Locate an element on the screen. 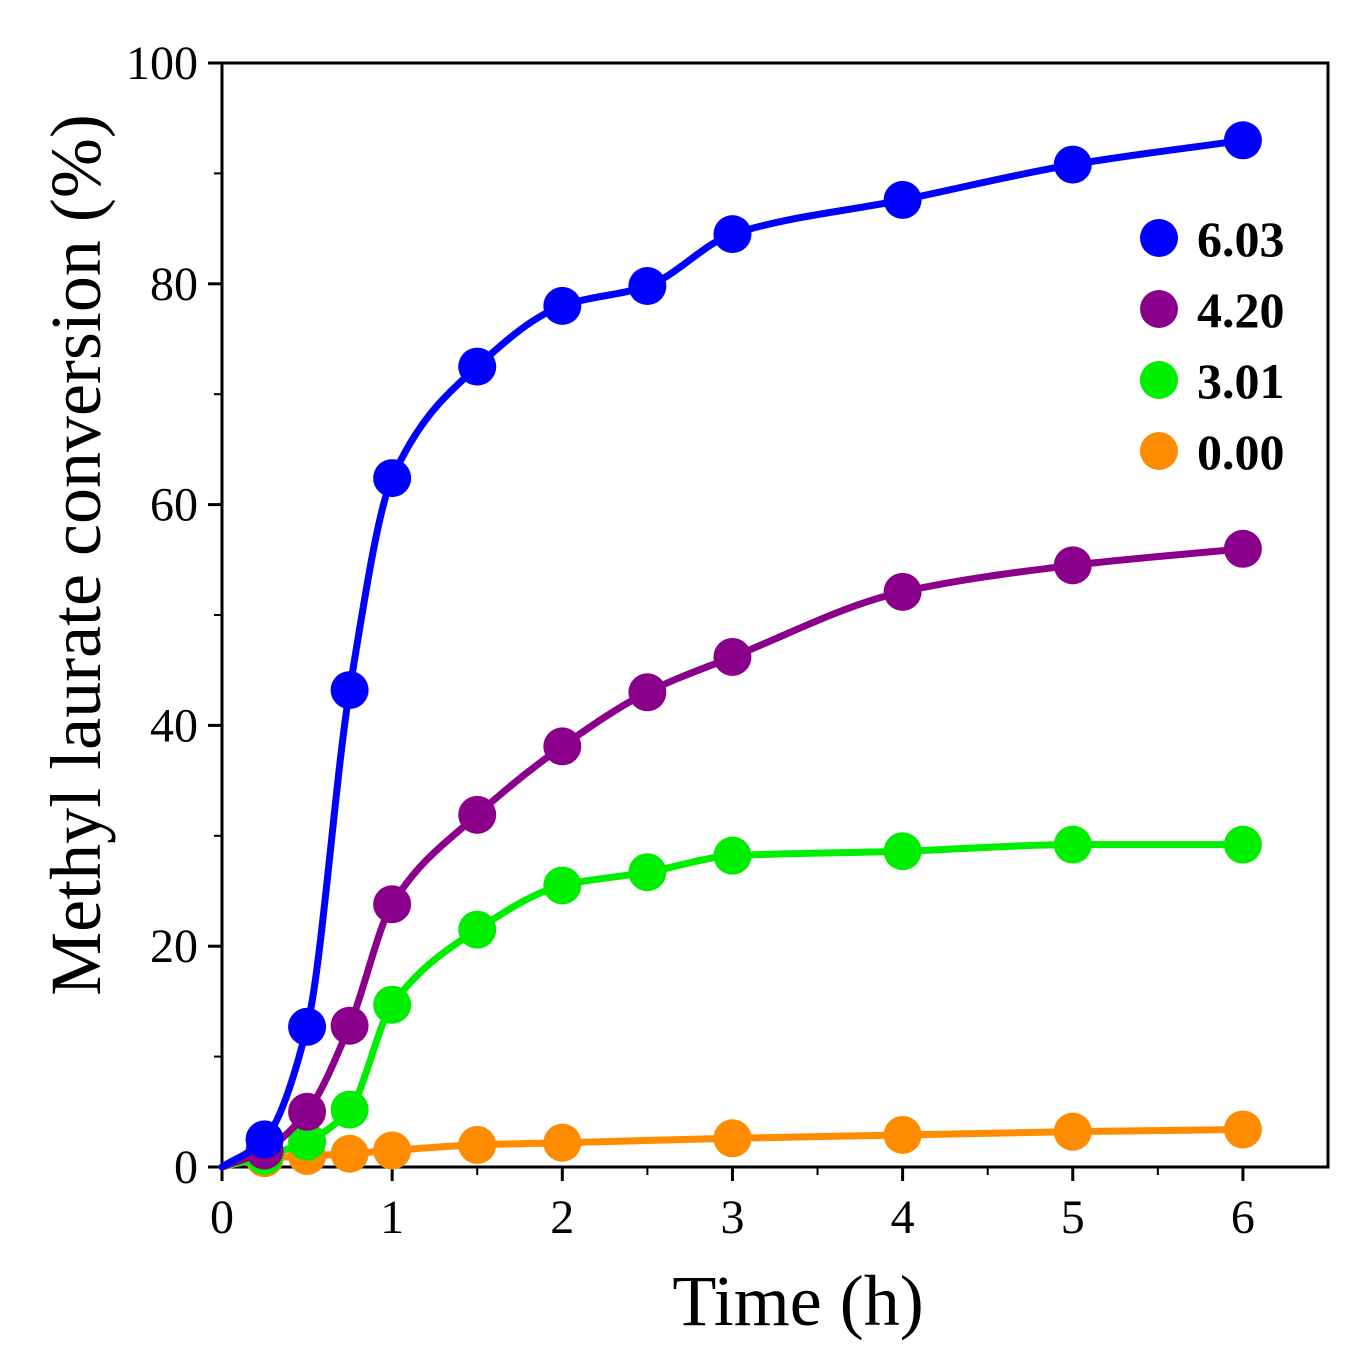 Image resolution: width=1351 pixels, height=1357 pixels. legend-item: 4.20 is located at coordinates (1212, 310).